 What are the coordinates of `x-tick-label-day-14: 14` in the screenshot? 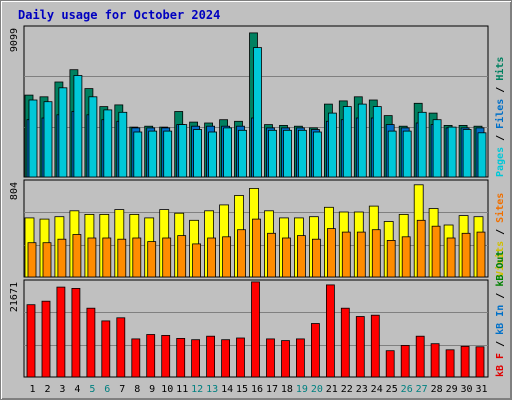 It's located at (227, 389).